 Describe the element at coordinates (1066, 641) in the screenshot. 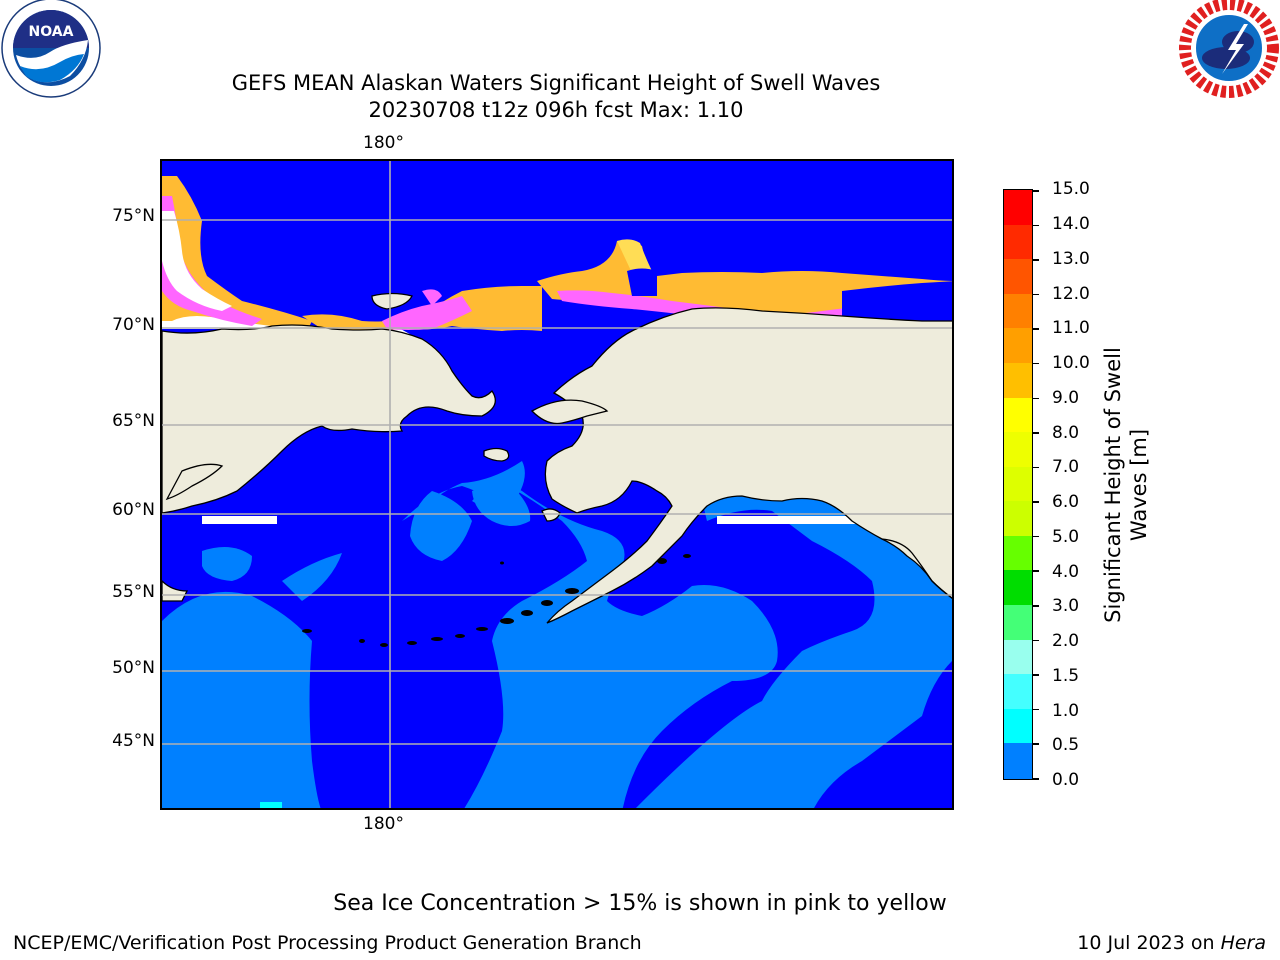

I see `colorbar-tick: 2.0` at that location.